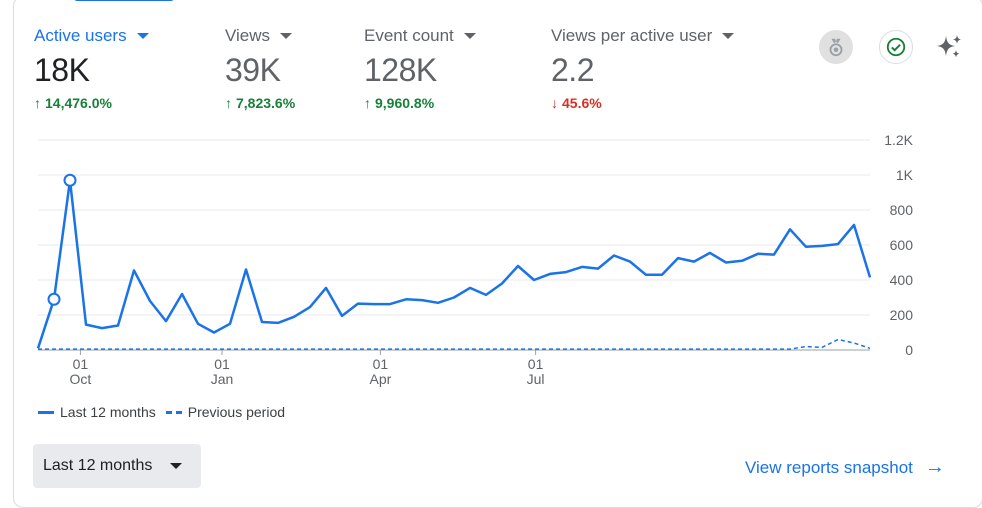 The image size is (982, 508). Describe the element at coordinates (91, 36) in the screenshot. I see `metric-label: Active users` at that location.